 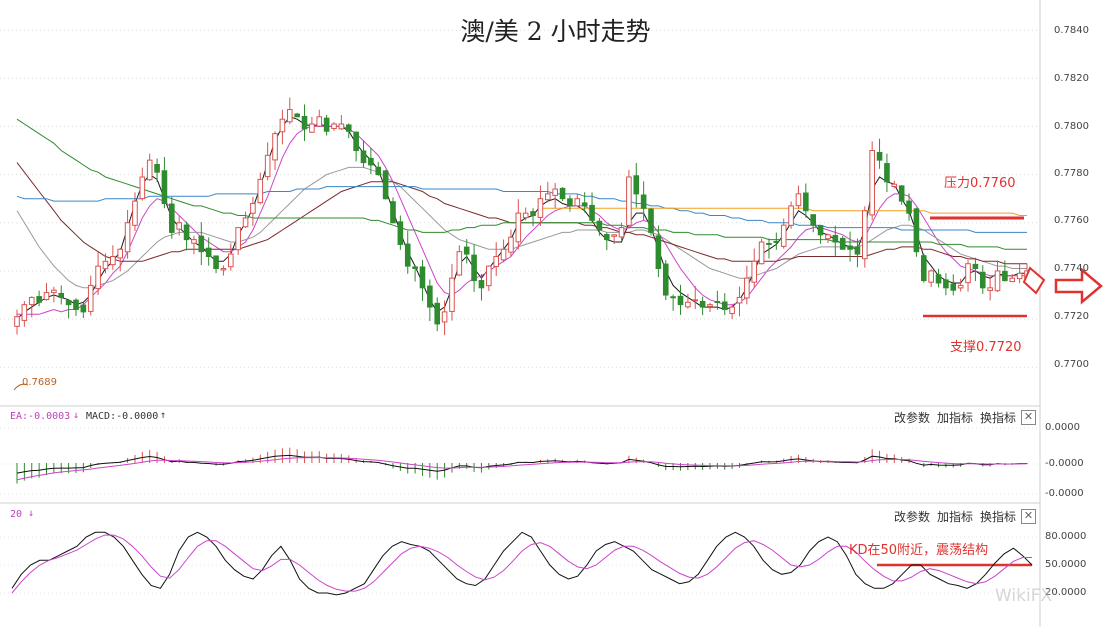 What do you see at coordinates (955, 418) in the screenshot?
I see `macd-add-indicator-button: 加指标` at bounding box center [955, 418].